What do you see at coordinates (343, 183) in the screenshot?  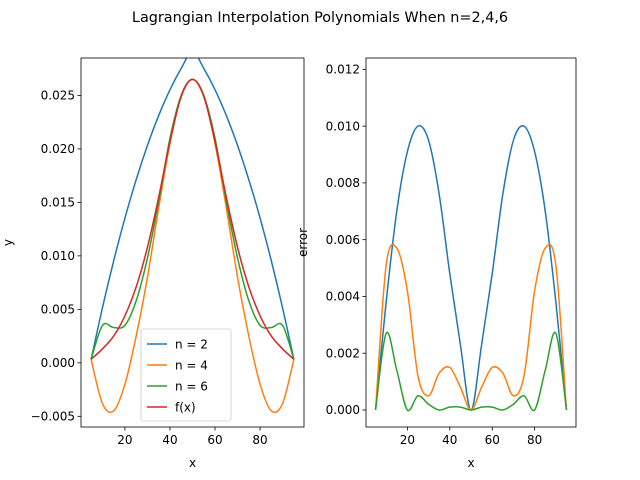 I see `y-tick-label: 0.008` at bounding box center [343, 183].